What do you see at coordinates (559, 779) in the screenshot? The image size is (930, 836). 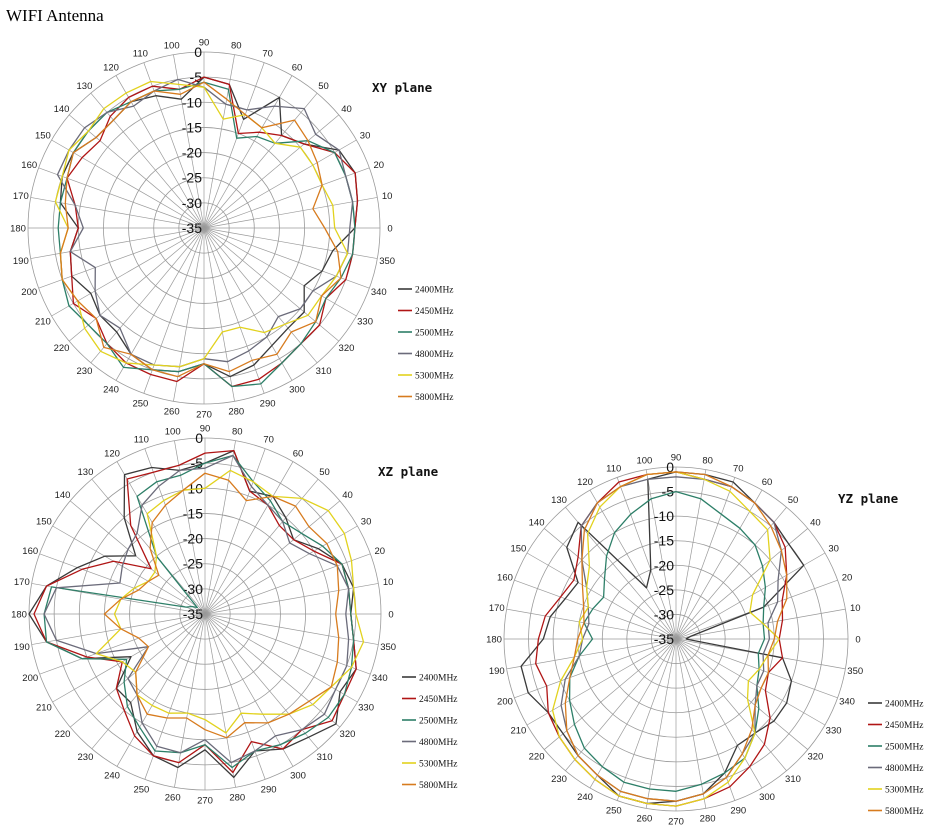 I see `angle-tick-label: 230` at bounding box center [559, 779].